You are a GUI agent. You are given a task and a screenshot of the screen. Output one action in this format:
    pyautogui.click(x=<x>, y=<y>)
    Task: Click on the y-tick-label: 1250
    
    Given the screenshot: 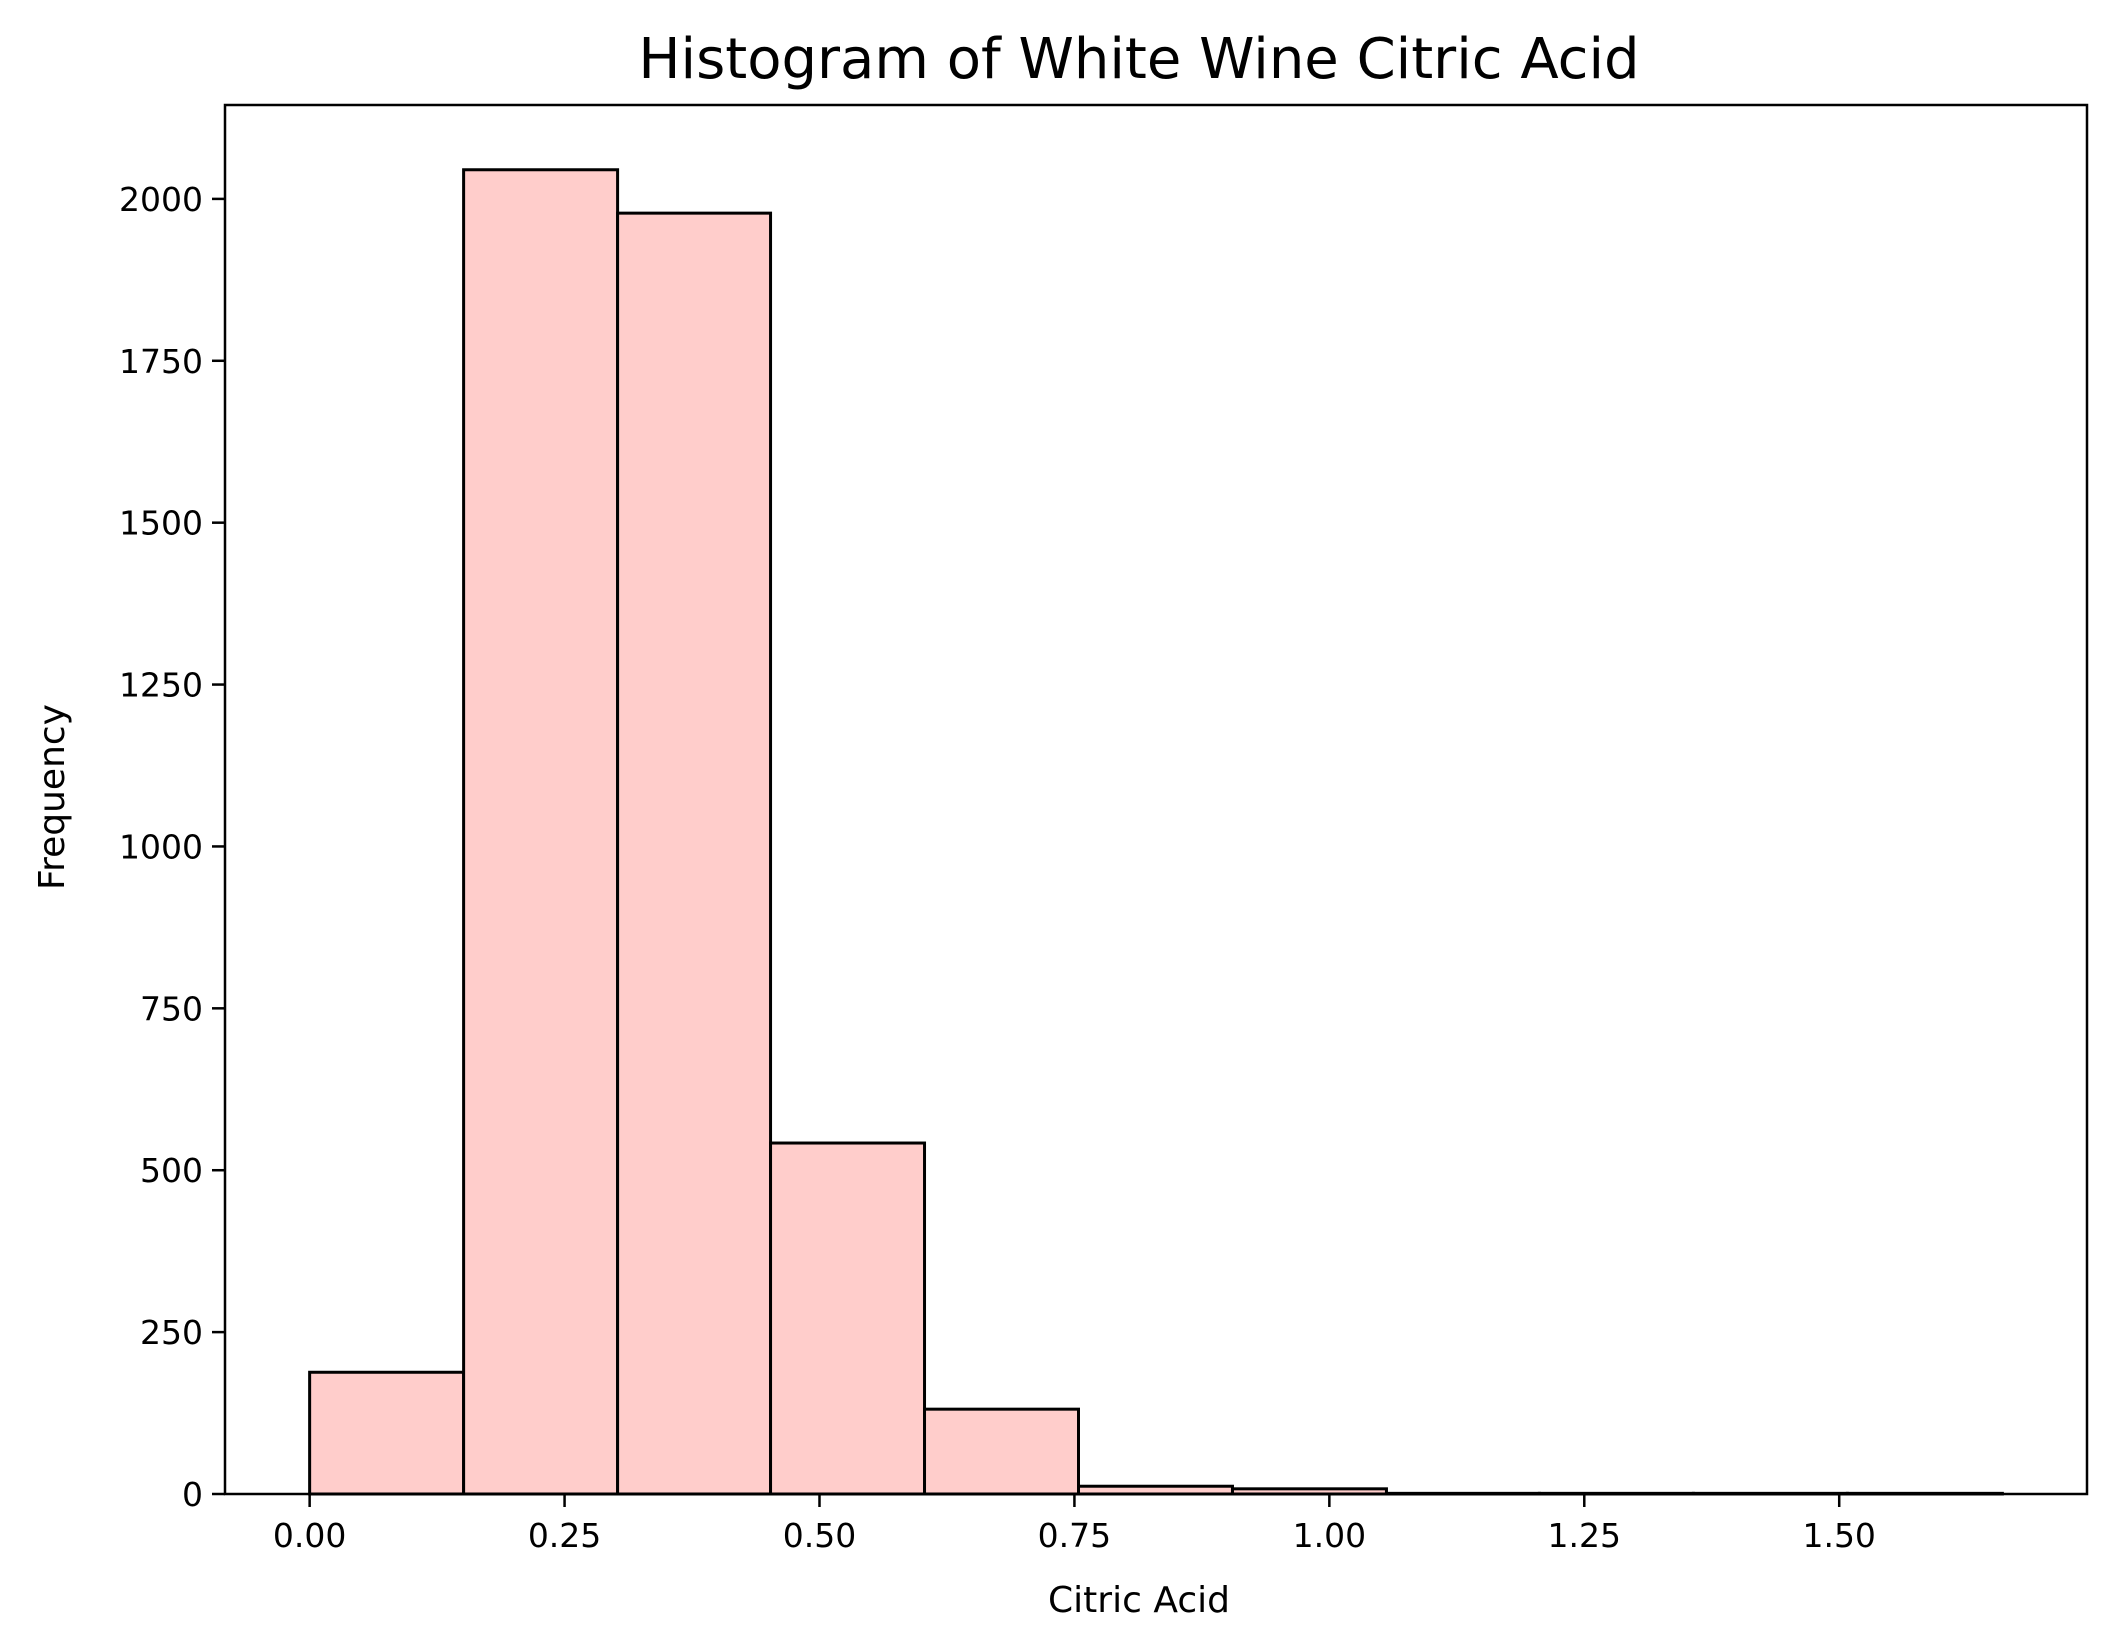 What is the action you would take?
    pyautogui.click(x=161, y=685)
    